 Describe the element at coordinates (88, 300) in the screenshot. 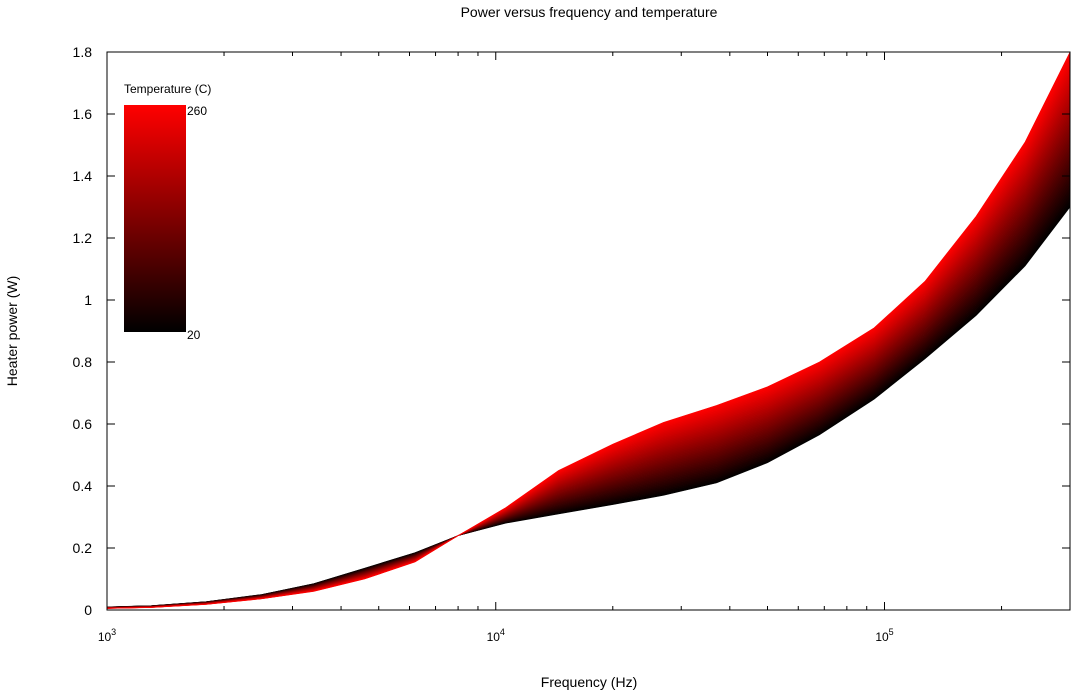

I see `y-tick-label: 1` at that location.